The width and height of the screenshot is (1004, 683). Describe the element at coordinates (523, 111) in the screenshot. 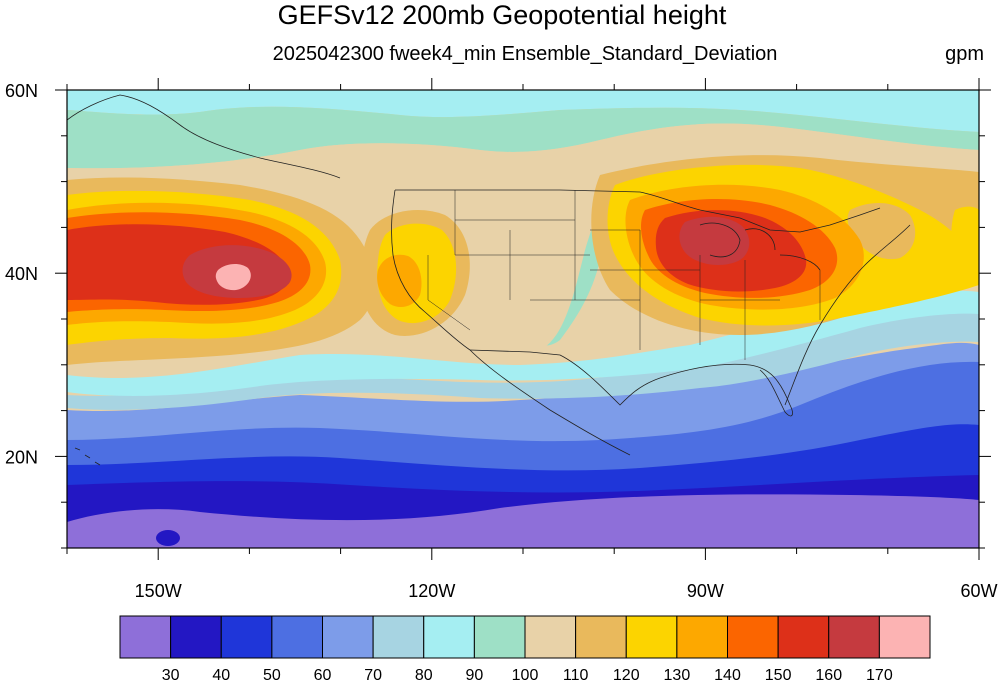

I see `contour-80-90-north` at that location.